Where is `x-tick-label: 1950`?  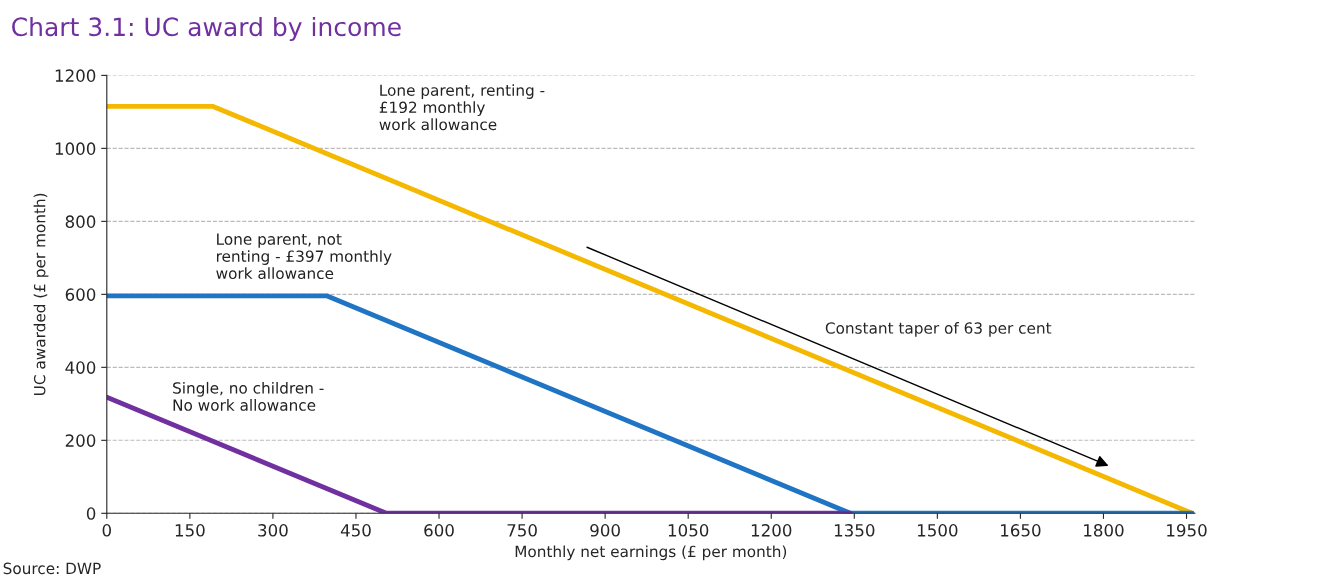
x-tick-label: 1950 is located at coordinates (1187, 530).